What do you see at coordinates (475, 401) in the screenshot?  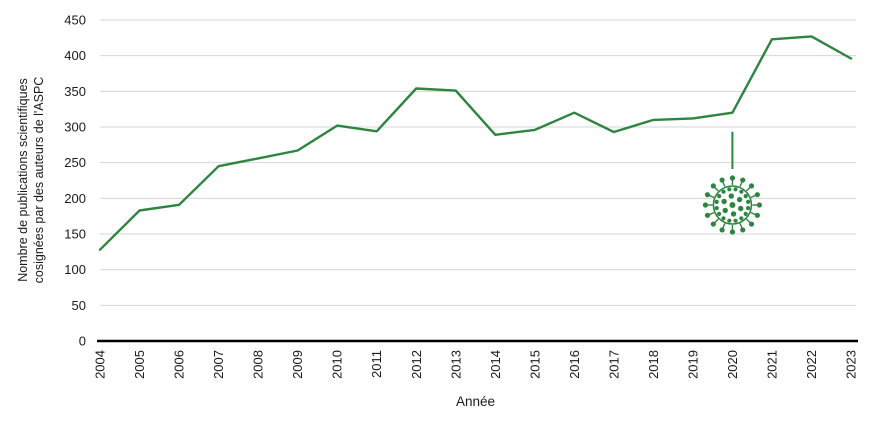 I see `x-axis-title: Année` at bounding box center [475, 401].